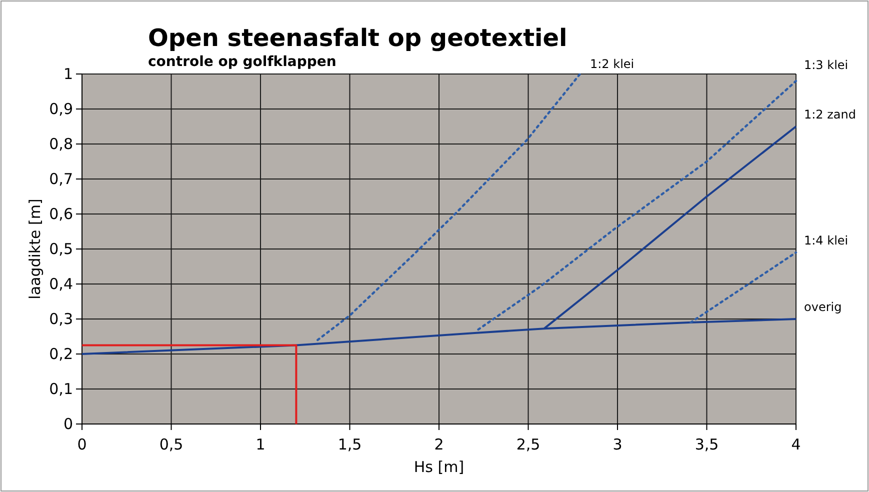 This screenshot has height=492, width=869. I want to click on y-tick-label: 0,3, so click(61, 319).